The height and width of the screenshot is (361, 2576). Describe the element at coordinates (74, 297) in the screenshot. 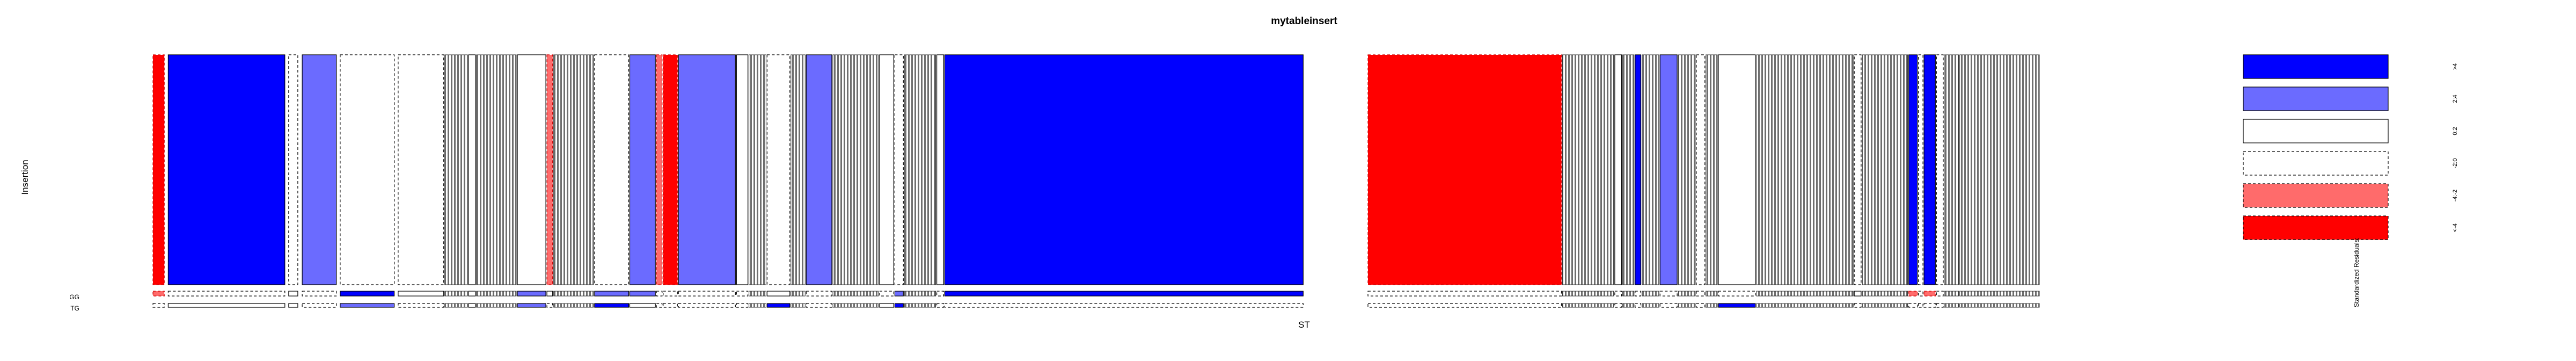

I see `y-tick-label-1: GG` at that location.